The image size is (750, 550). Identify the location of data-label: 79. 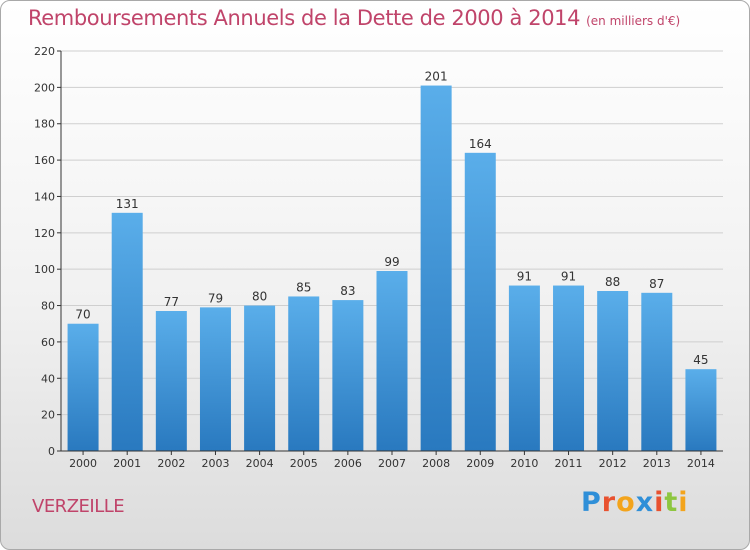
(215, 298).